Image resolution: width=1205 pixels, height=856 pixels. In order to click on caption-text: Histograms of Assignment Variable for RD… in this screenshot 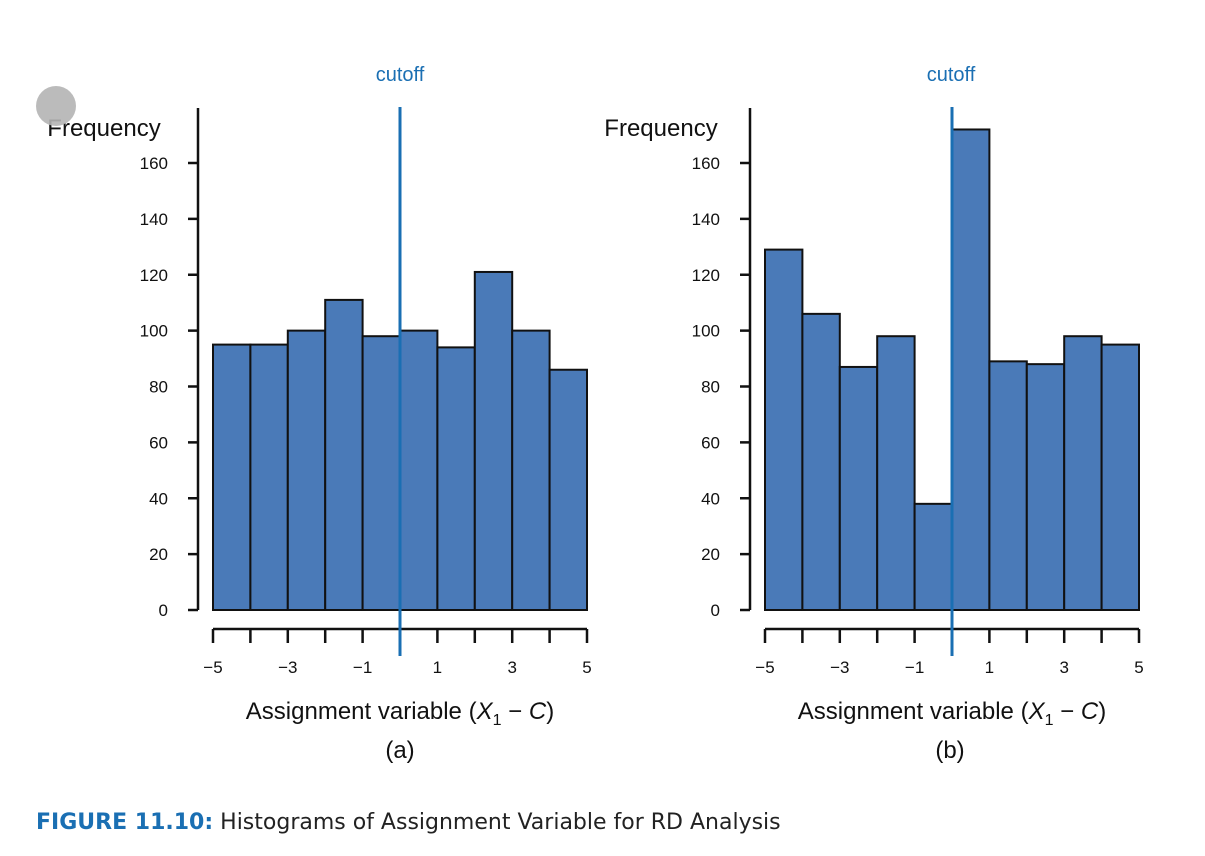, I will do `click(500, 822)`.